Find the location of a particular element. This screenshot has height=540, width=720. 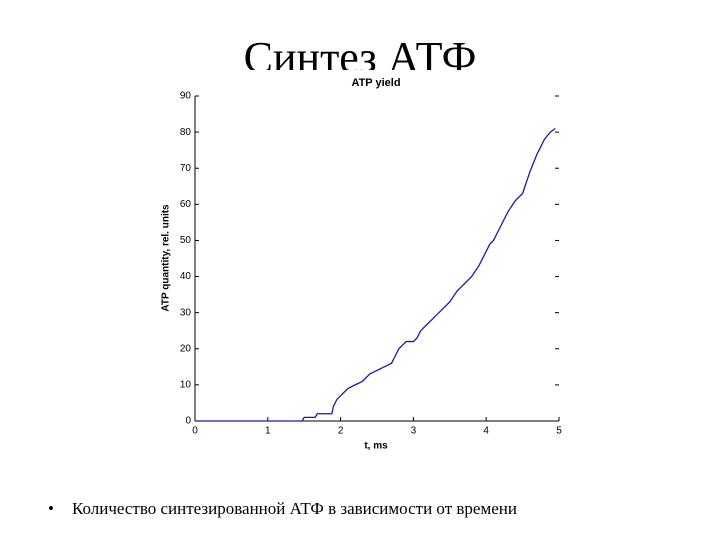

y-tick-label: 30 is located at coordinates (186, 312).